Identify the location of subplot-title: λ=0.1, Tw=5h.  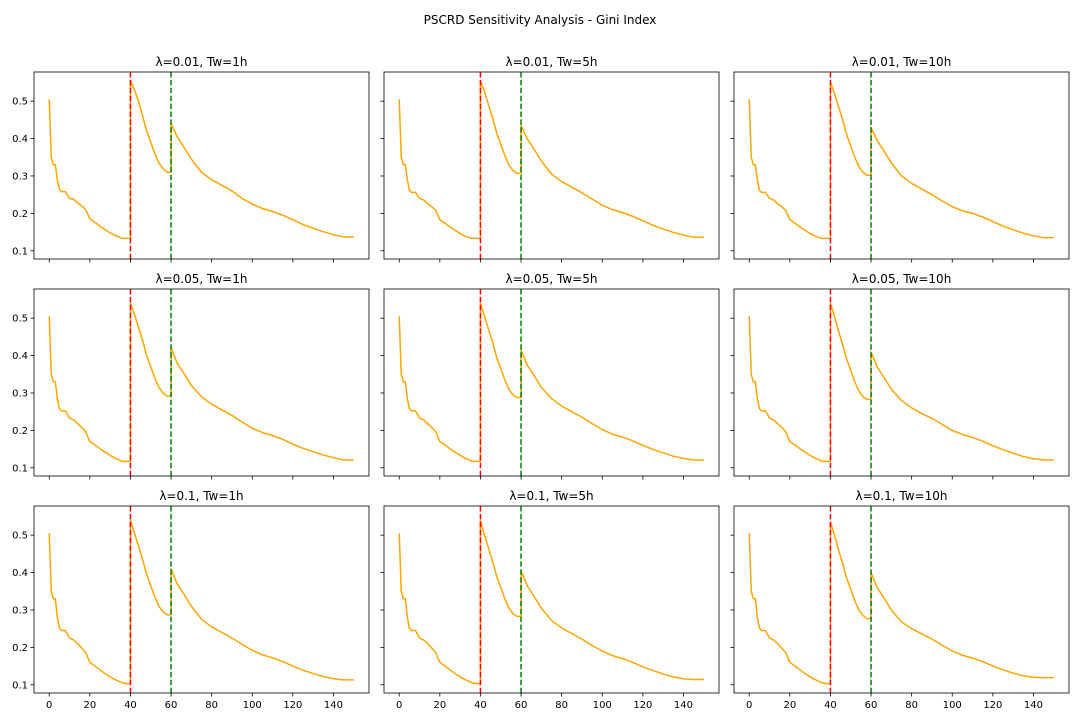
(551, 496).